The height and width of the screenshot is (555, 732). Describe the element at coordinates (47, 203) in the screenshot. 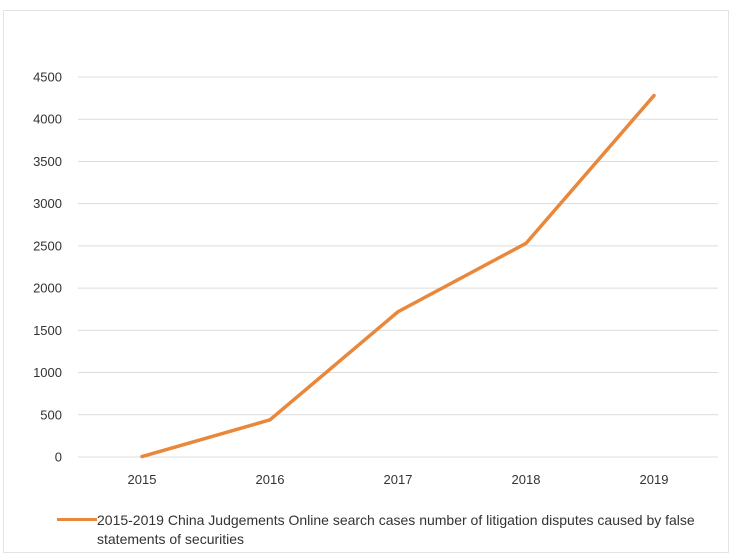

I see `y-tick-label: 3000` at that location.